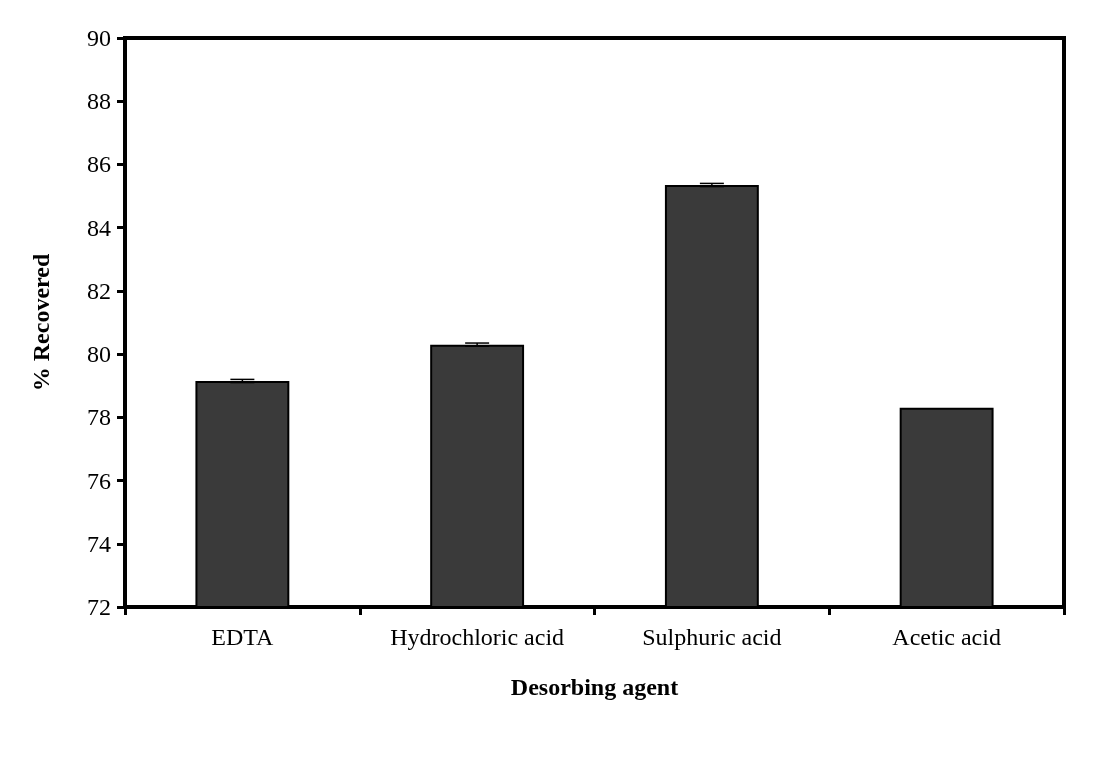  Describe the element at coordinates (99, 417) in the screenshot. I see `y-tick-label: 78` at that location.